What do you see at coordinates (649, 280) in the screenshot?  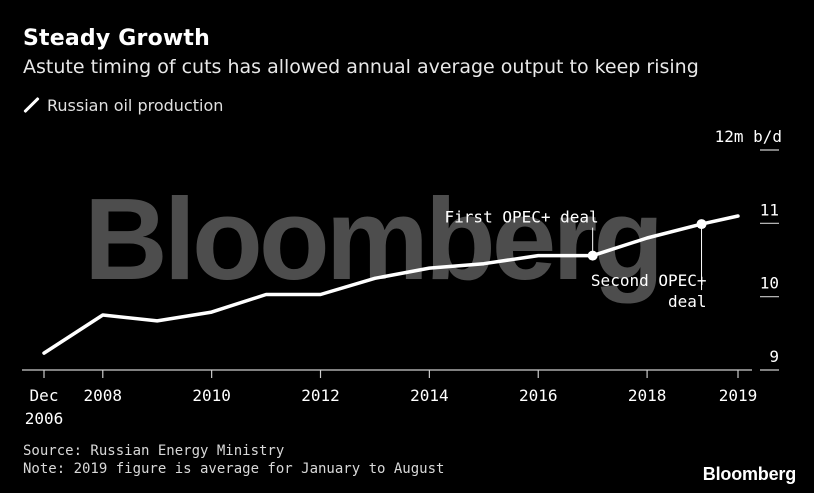 I see `annotation-label: Second OPEC+` at bounding box center [649, 280].